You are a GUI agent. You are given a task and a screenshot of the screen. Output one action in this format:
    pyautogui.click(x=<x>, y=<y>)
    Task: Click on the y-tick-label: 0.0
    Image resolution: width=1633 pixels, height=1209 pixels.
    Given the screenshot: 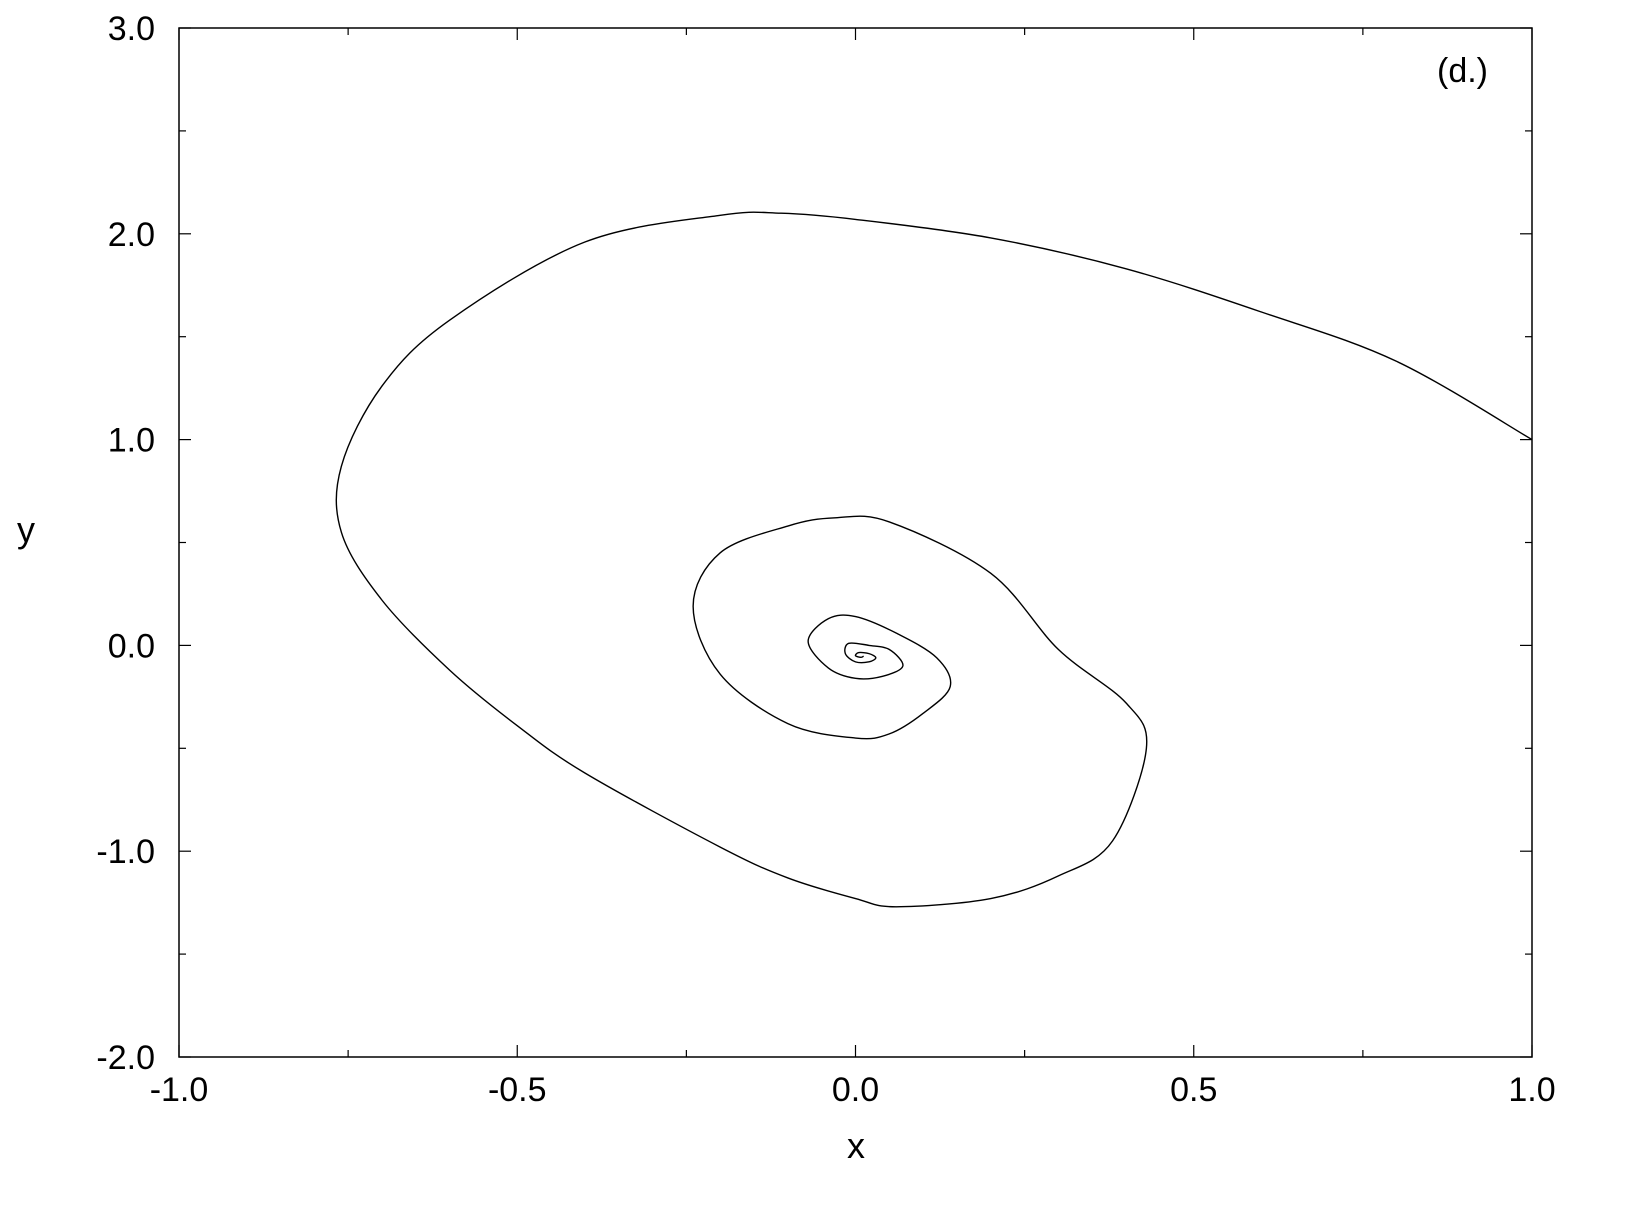 What is the action you would take?
    pyautogui.click(x=131, y=646)
    